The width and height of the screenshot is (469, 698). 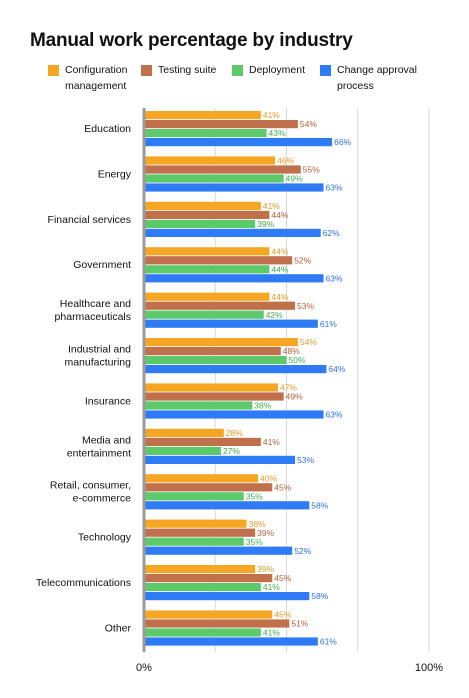 I want to click on legend-label-testing: Testing suite, so click(x=187, y=70).